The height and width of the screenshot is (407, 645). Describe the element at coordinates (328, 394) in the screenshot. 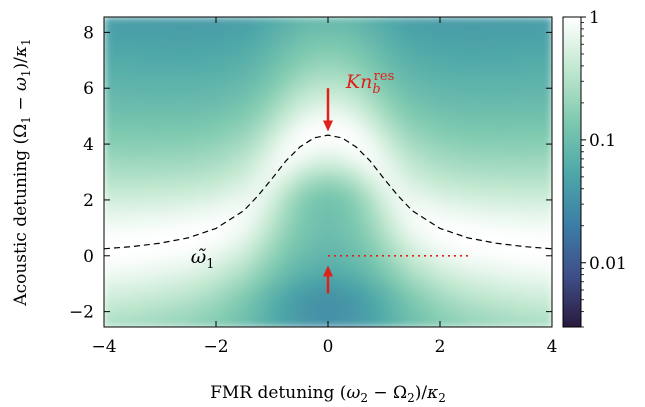

I see `x-axis-label: FMR detuning (ω2 − Ω2)/κ2` at that location.